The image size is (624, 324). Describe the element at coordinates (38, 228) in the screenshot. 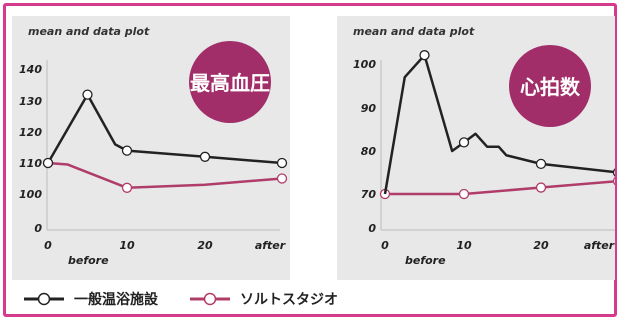

I see `bp-y-tick-label: 0` at that location.